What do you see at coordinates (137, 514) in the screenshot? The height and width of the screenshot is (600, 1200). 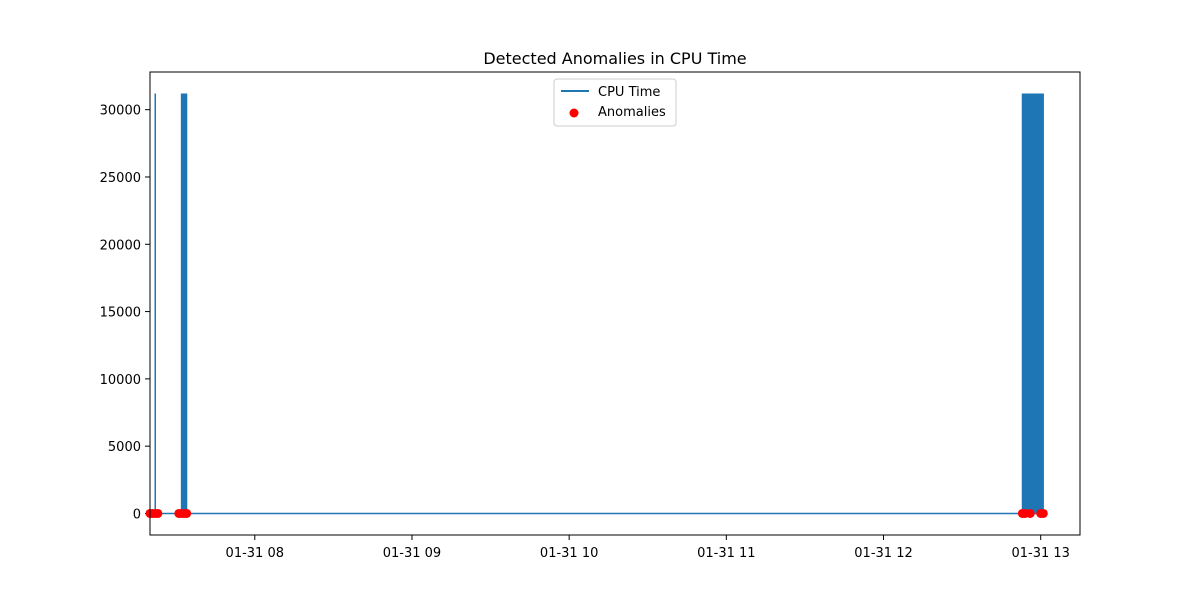 I see `y-tick-label: 0` at bounding box center [137, 514].